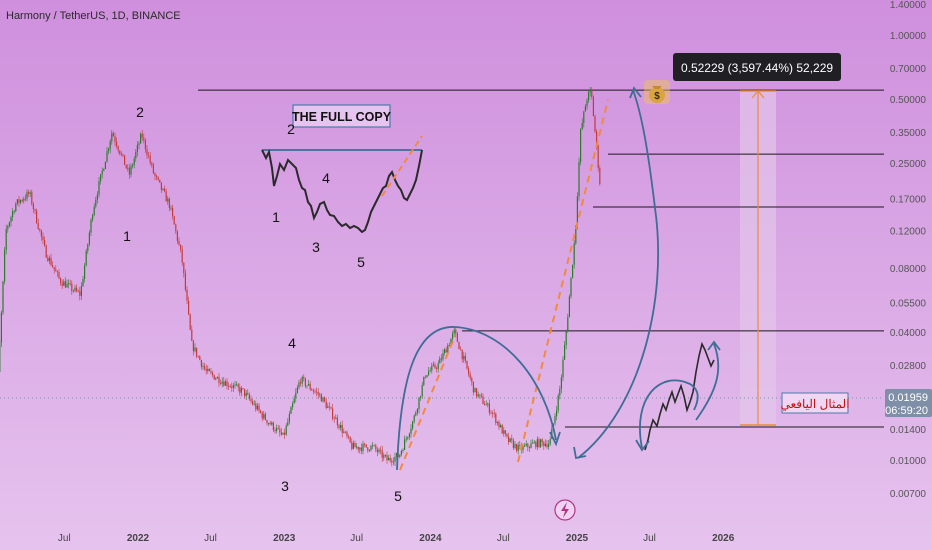 The height and width of the screenshot is (550, 932). I want to click on price-tick-label: 0.02800, so click(908, 366).